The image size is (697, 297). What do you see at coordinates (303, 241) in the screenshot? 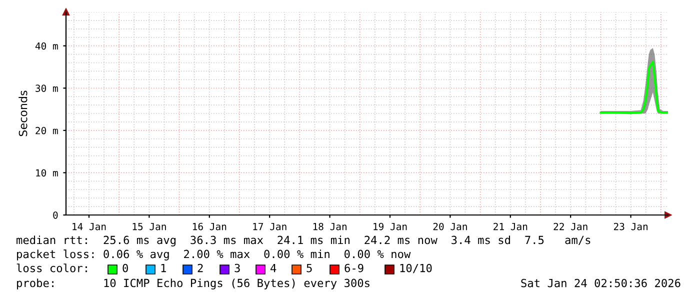
I see `text: median rtt: 25.6 ms avg 36.3 ms max 24.1 ms min 24.2 ms now 3.4 ms sd 7.5 am/s` at bounding box center [303, 241].